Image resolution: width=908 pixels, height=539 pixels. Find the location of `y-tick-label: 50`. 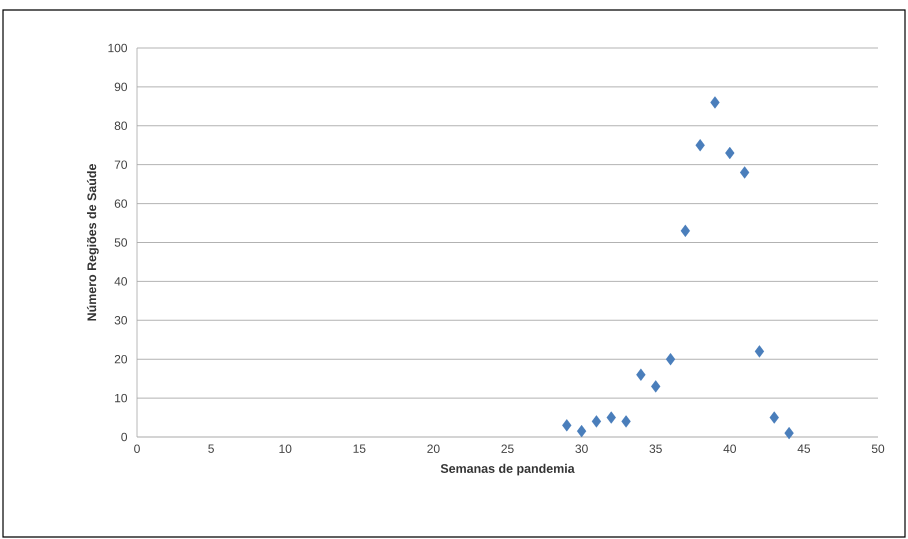

y-tick-label: 50 is located at coordinates (121, 242).